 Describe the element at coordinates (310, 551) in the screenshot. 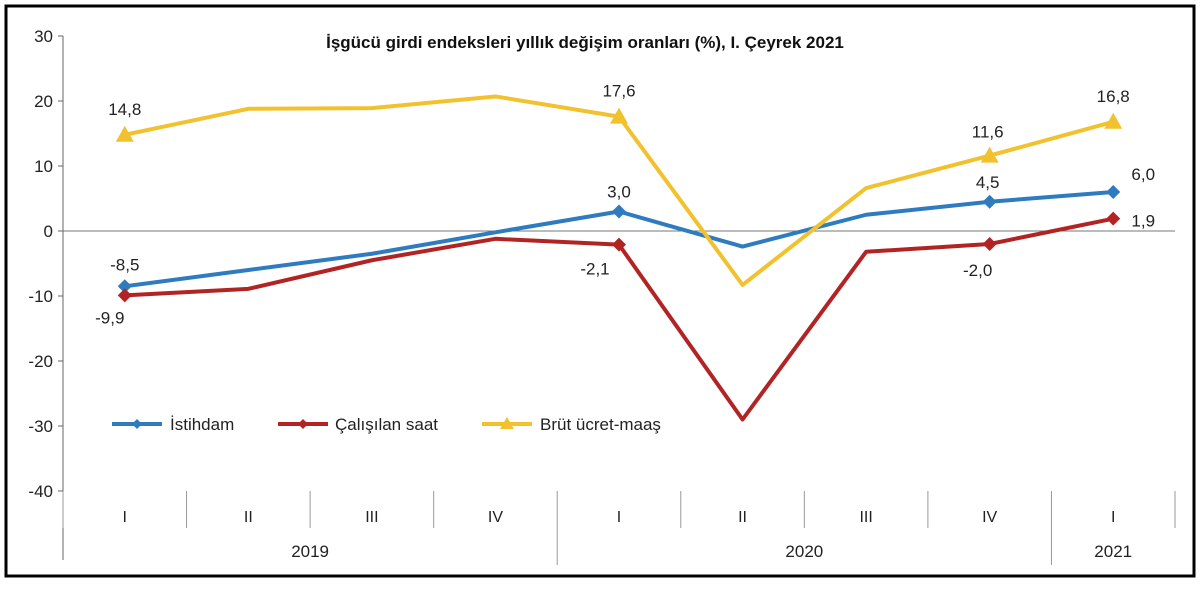

I see `year-label: 2019` at that location.